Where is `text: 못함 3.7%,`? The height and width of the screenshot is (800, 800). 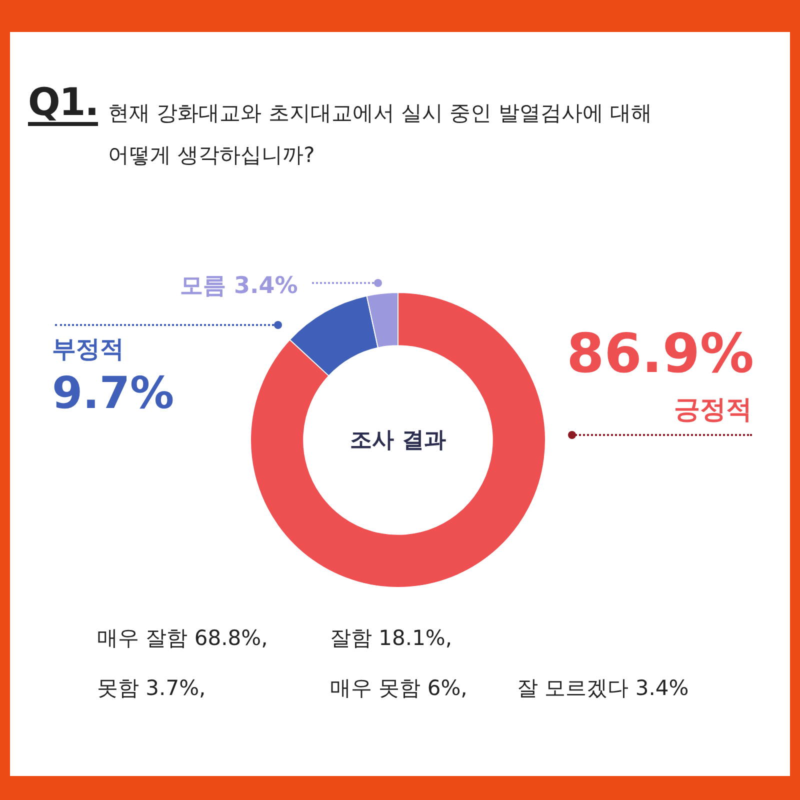
text: 못함 3.7%, is located at coordinates (151, 688).